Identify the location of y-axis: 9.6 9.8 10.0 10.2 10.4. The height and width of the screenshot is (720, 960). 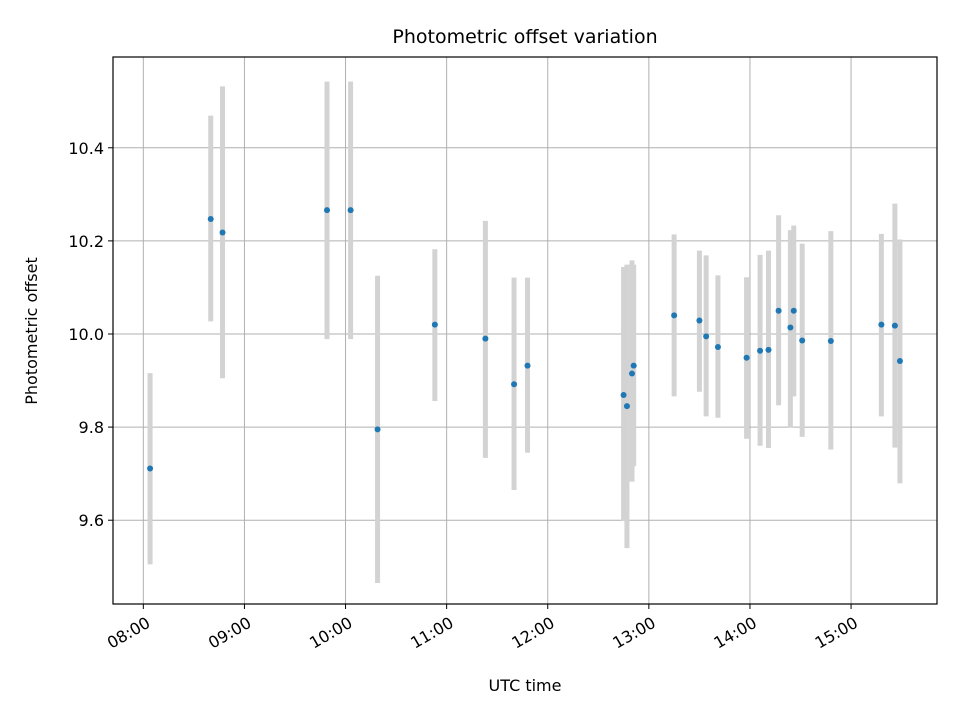
(90, 334).